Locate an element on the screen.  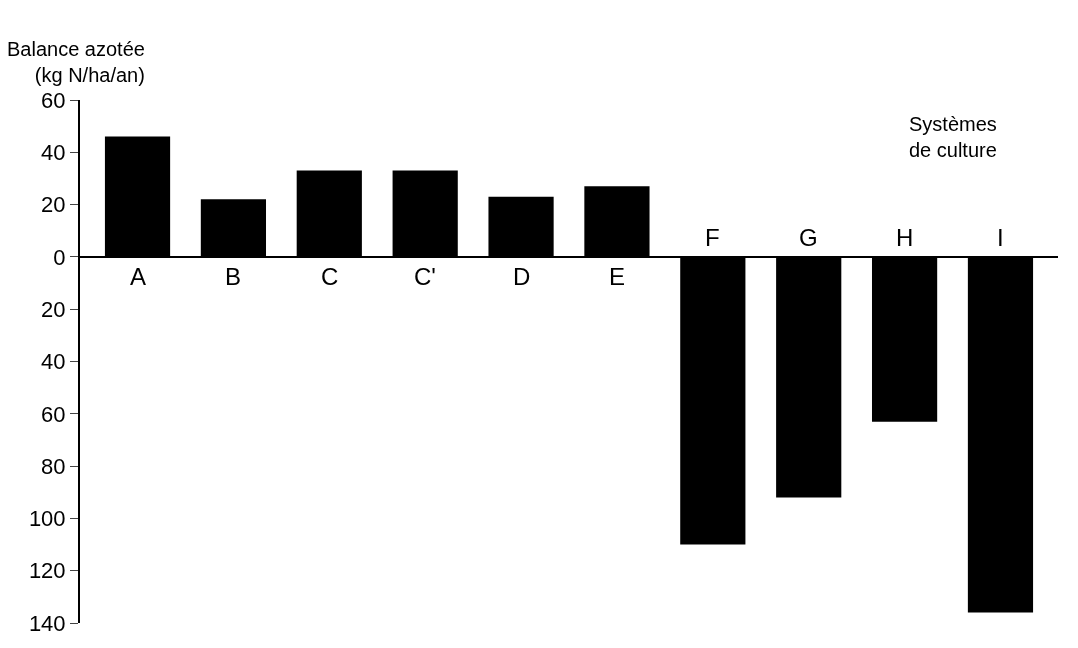
x-tick-label: C is located at coordinates (330, 276).